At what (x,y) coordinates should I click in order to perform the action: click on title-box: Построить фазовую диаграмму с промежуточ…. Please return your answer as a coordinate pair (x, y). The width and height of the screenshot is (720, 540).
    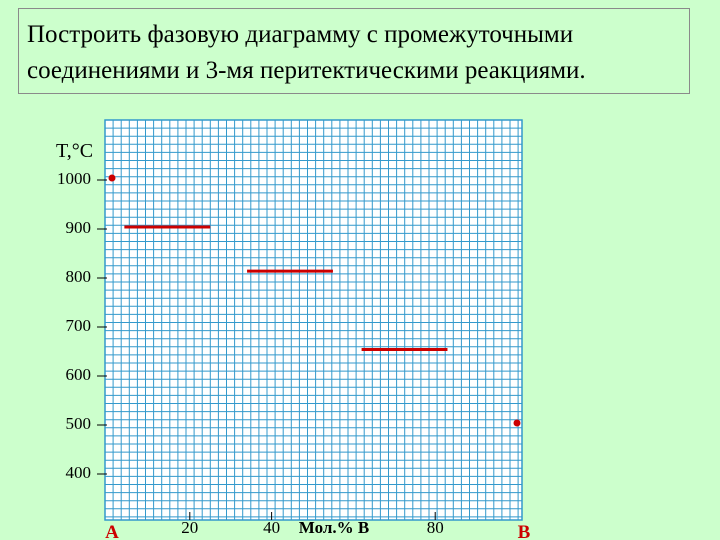
    Looking at the image, I should click on (354, 51).